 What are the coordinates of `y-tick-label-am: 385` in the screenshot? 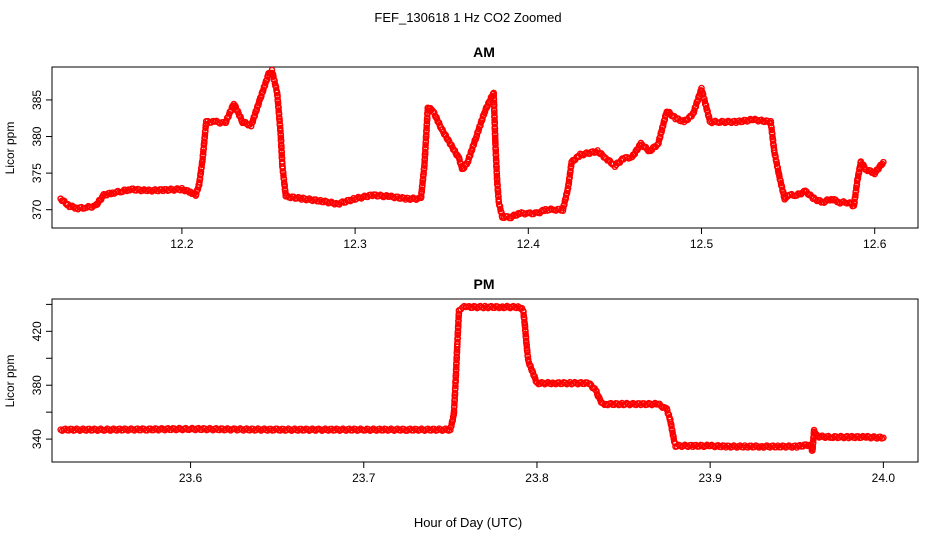 It's located at (37, 100).